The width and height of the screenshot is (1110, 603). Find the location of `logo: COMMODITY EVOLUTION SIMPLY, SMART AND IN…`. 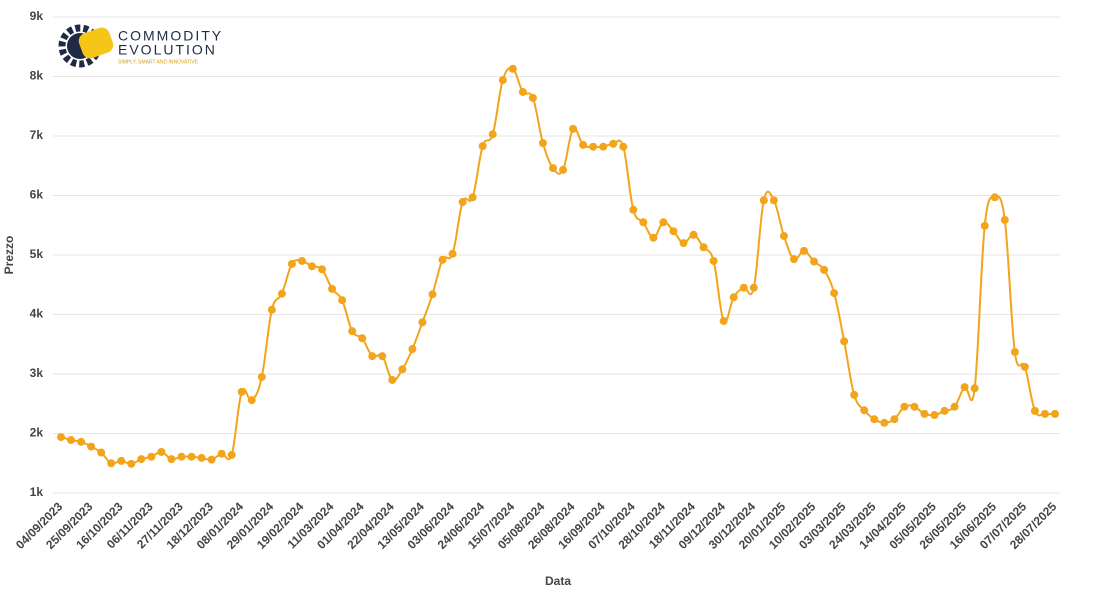

logo: COMMODITY EVOLUTION SIMPLY, SMART AND IN… is located at coordinates (140, 46).